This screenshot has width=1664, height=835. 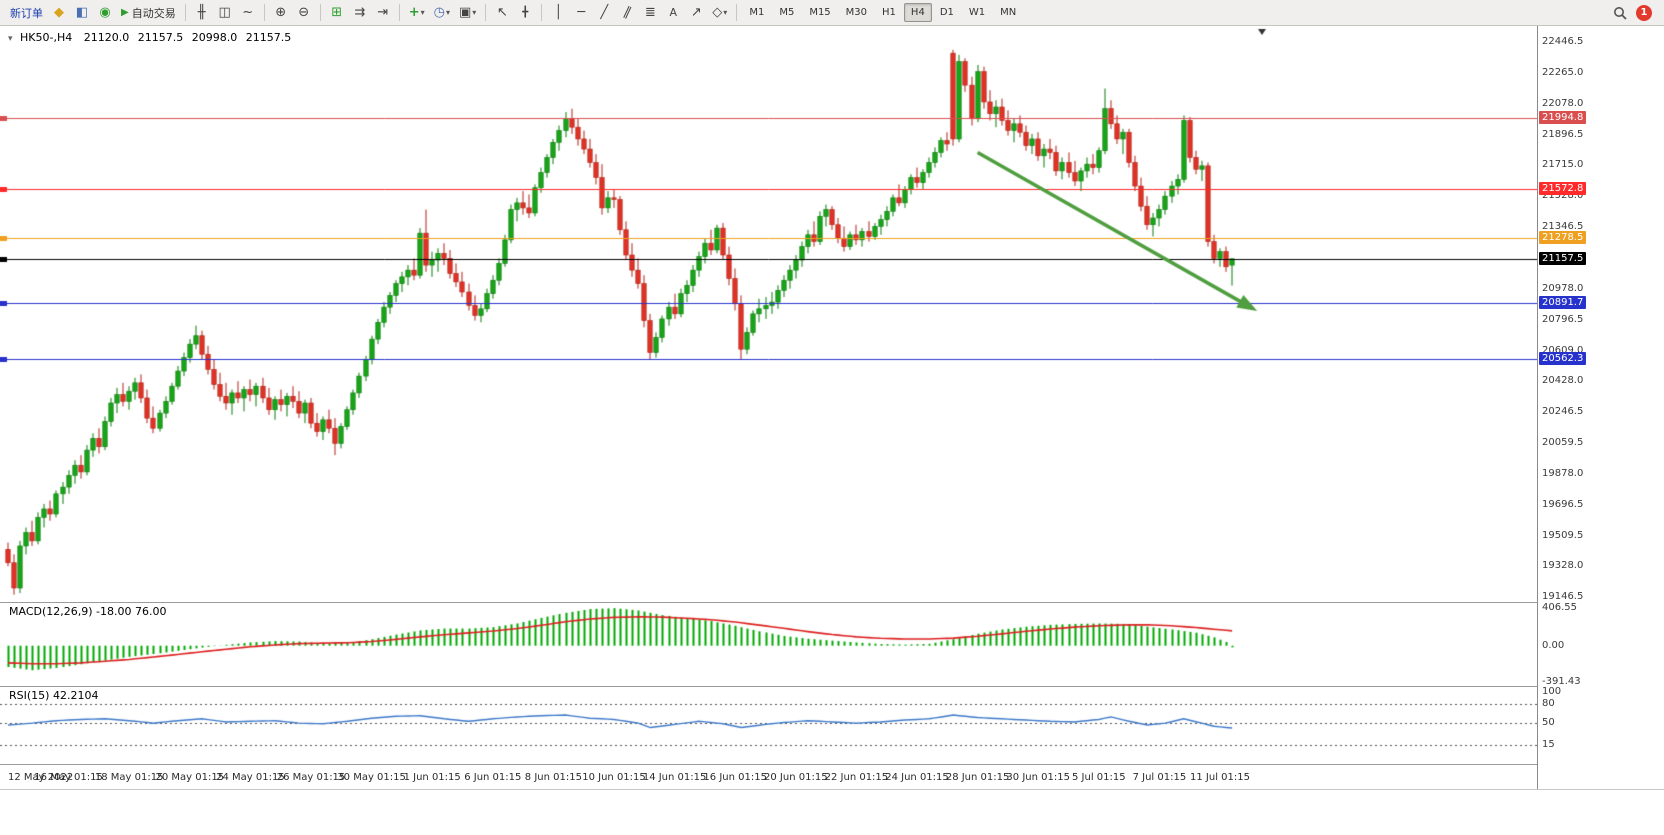 What do you see at coordinates (673, 12) in the screenshot?
I see `text-tool-button: A` at bounding box center [673, 12].